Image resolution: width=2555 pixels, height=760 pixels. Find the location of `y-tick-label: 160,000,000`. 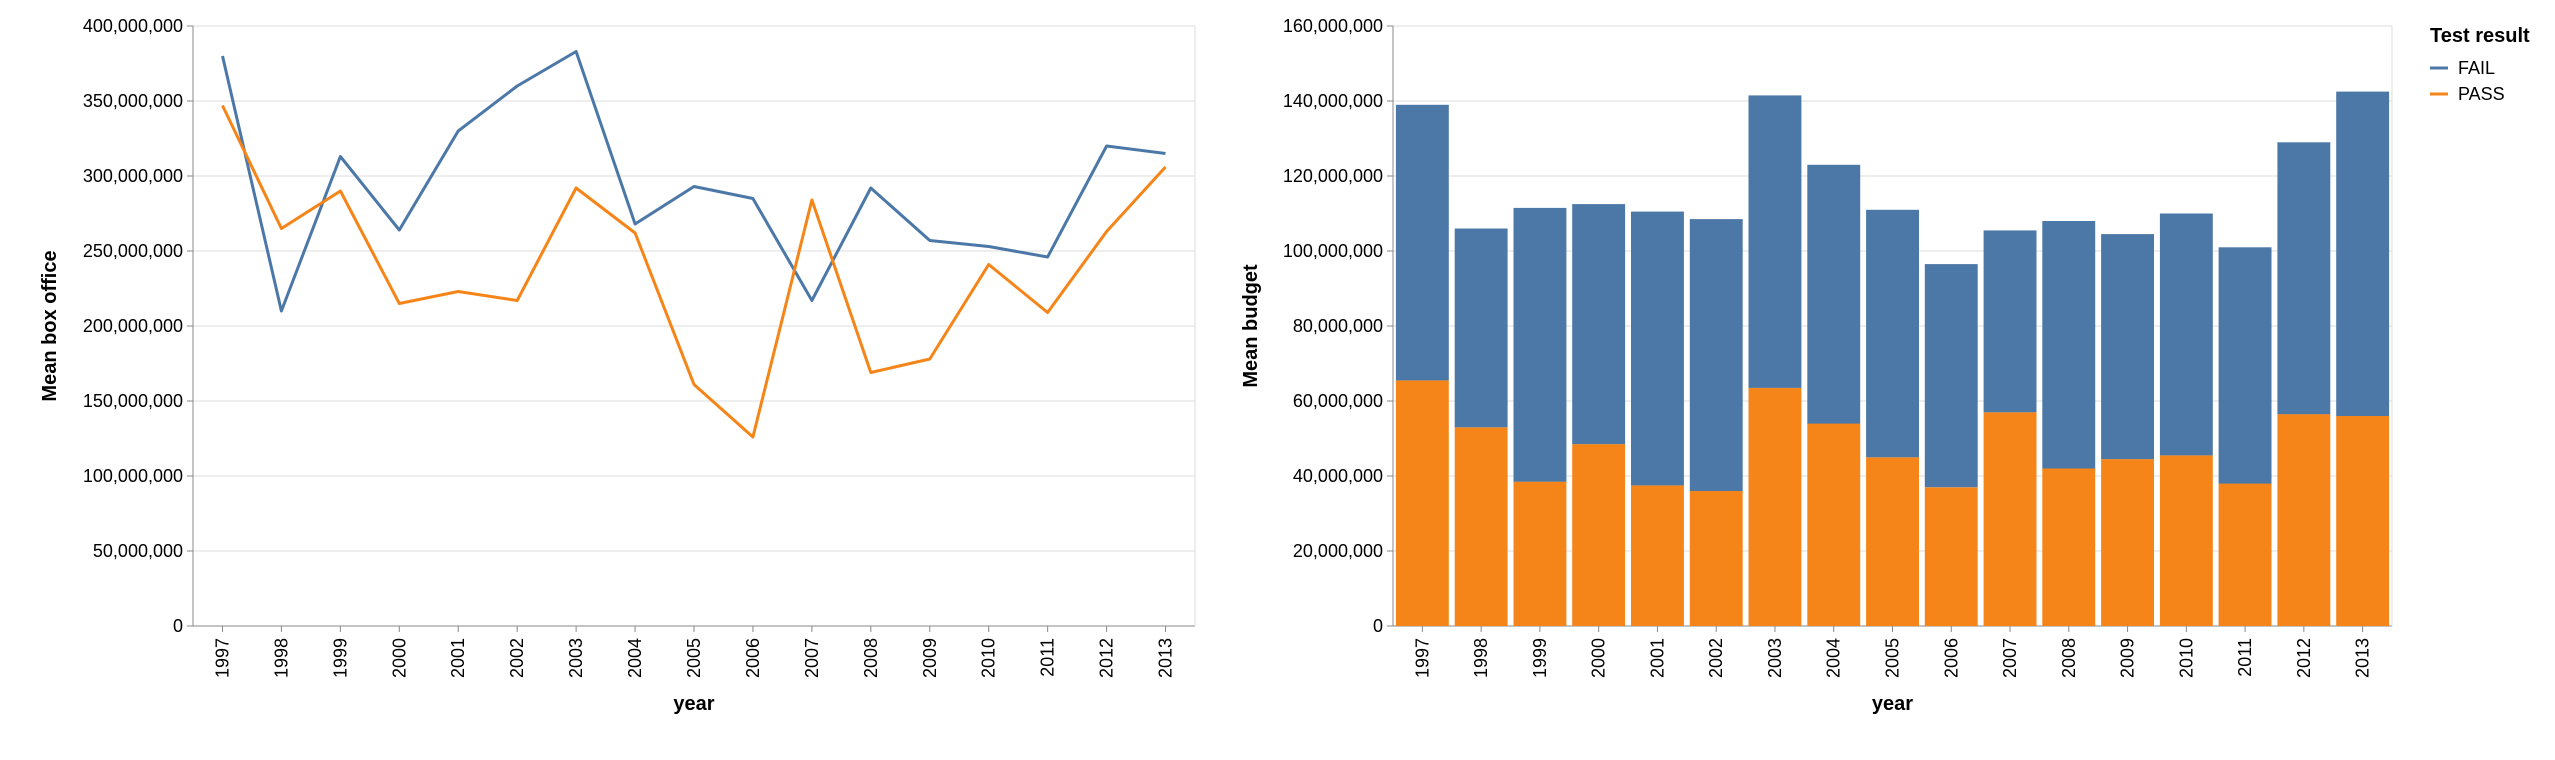

y-tick-label: 160,000,000 is located at coordinates (1333, 26).